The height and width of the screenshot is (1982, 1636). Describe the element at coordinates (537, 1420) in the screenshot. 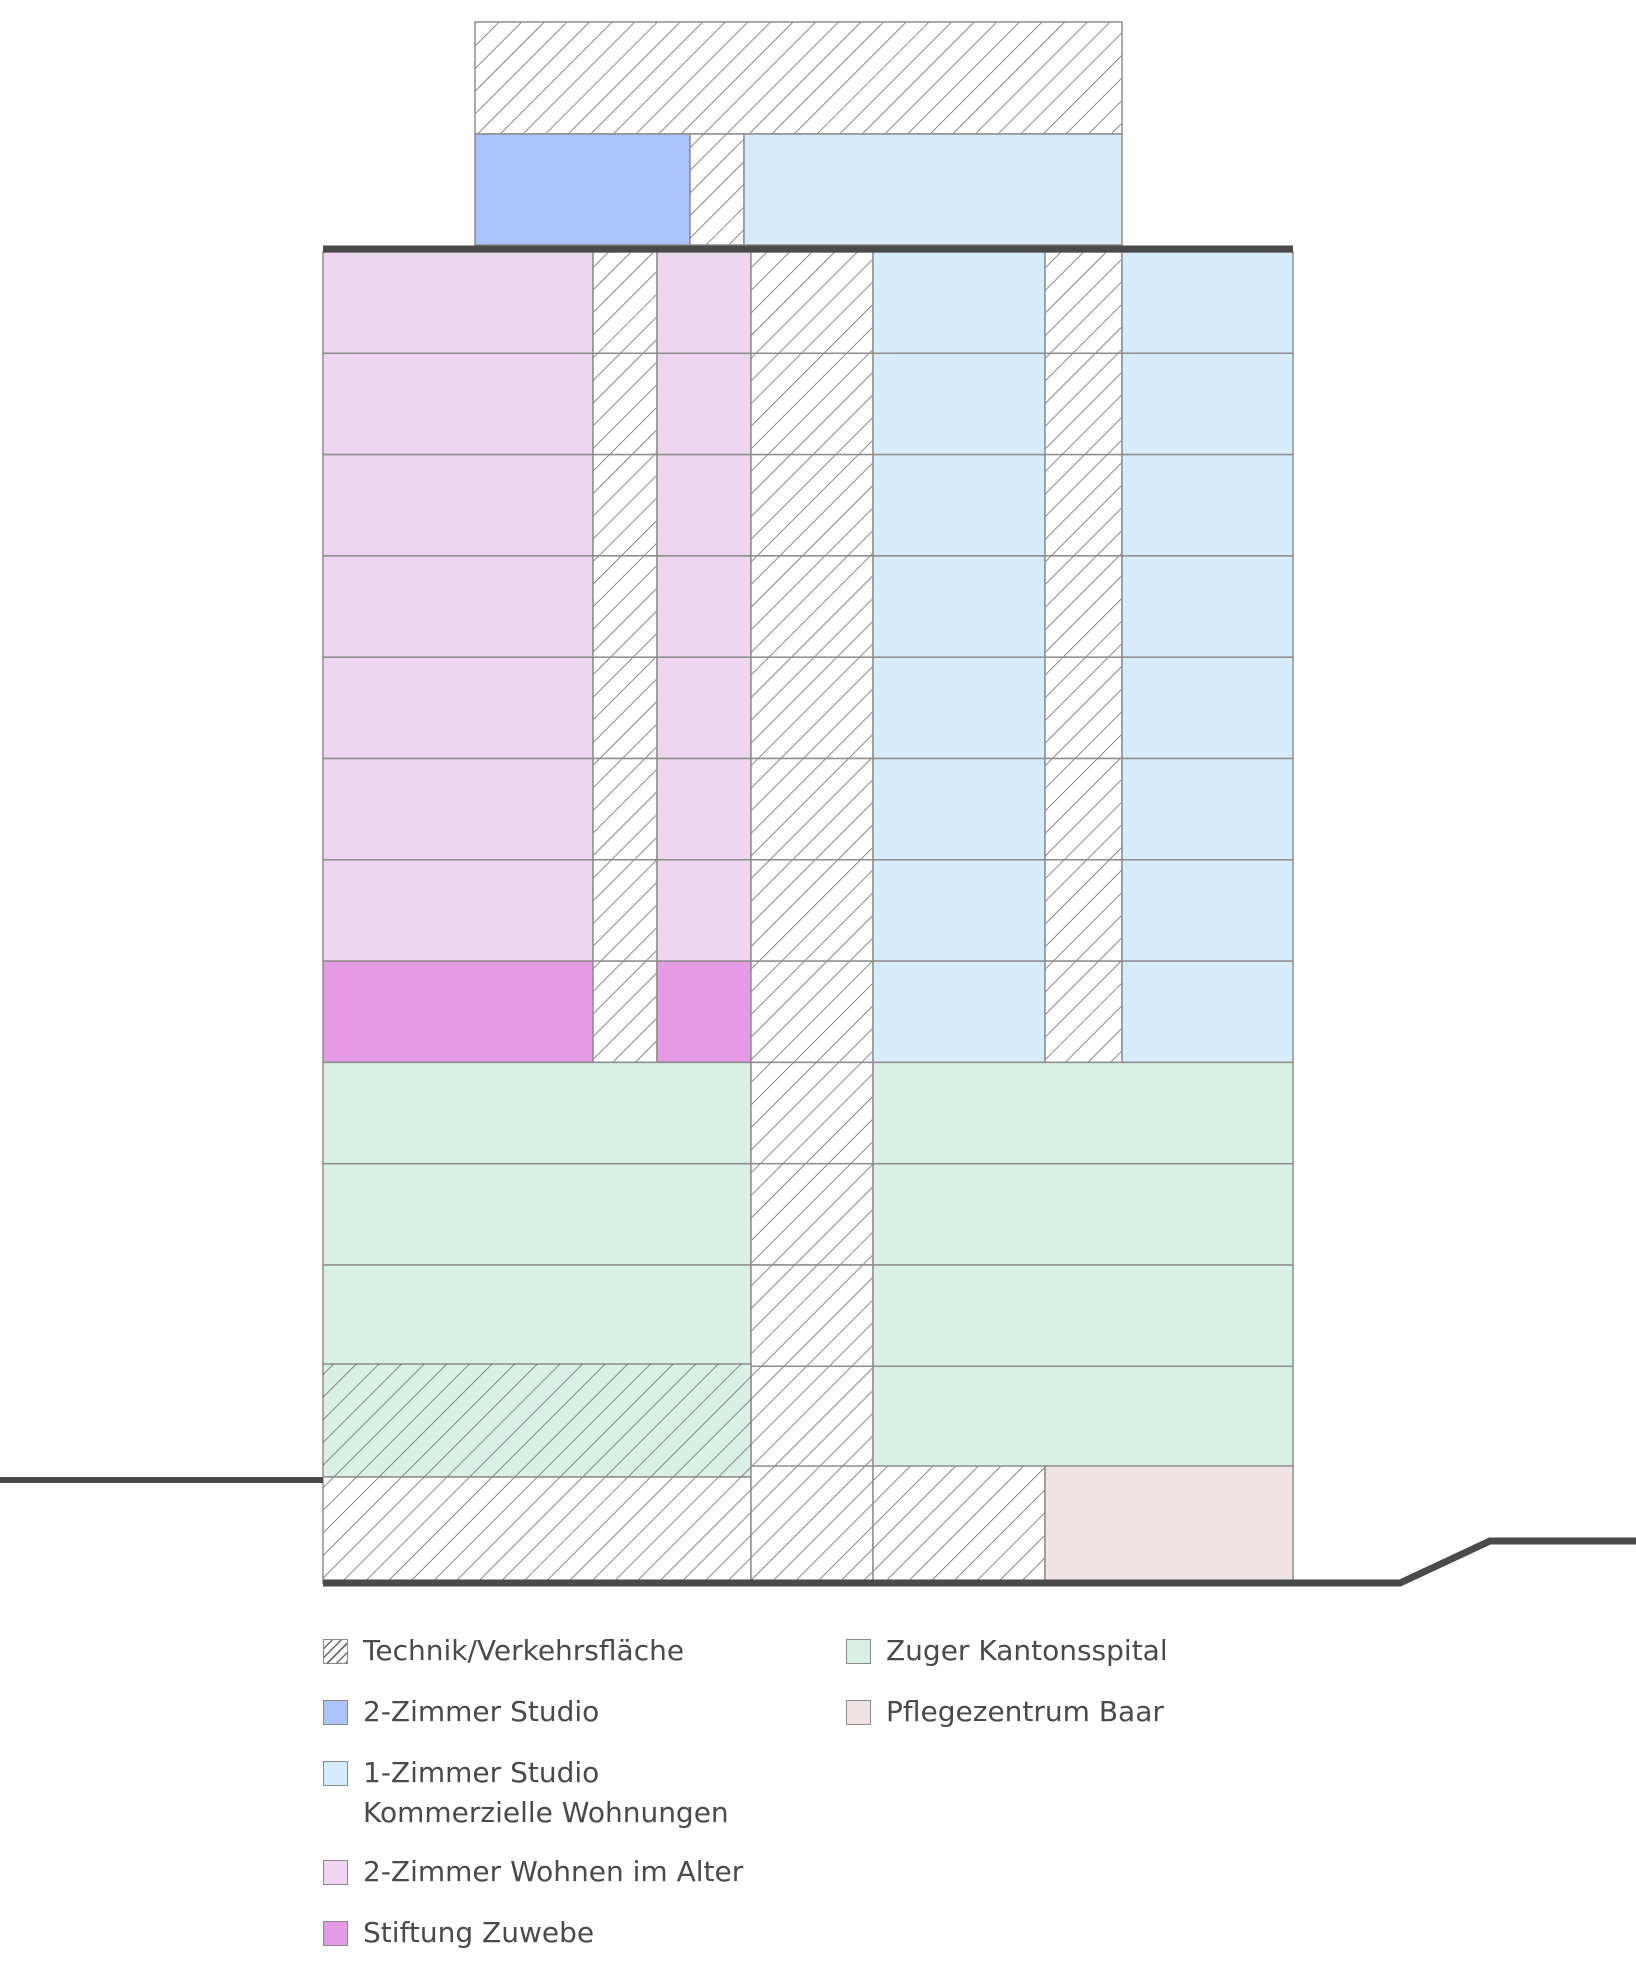

I see `base-hatched-green-room-hatch` at that location.